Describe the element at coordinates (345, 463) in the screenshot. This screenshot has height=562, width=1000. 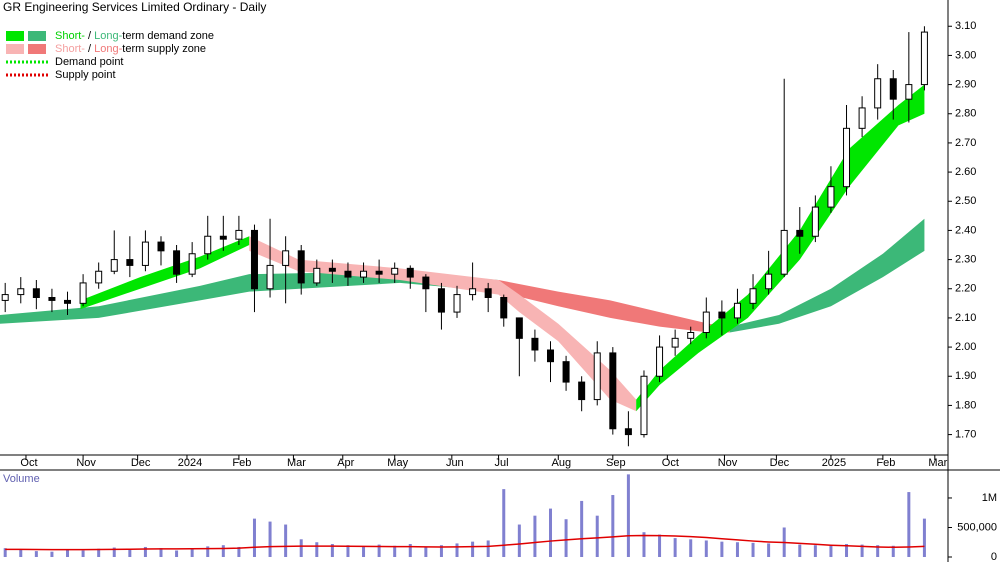
I see `x-tick-label: Apr` at that location.